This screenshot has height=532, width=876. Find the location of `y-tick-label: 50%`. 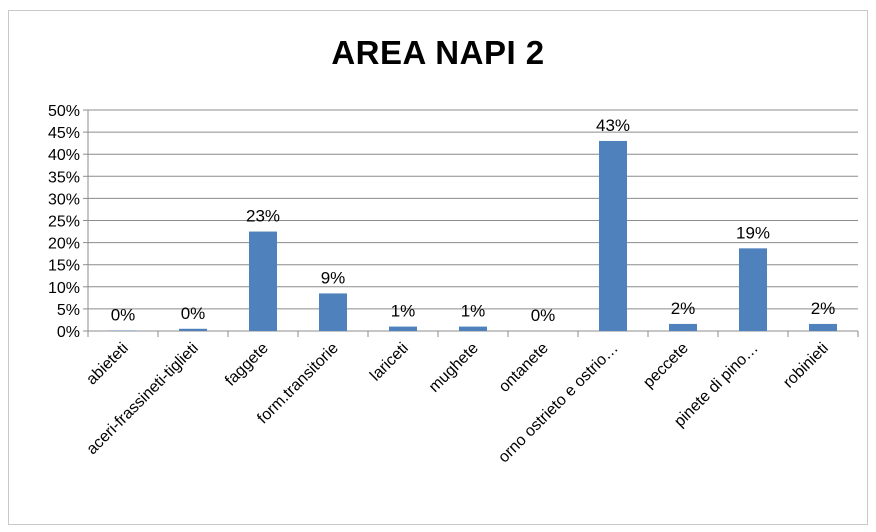

y-tick-label: 50% is located at coordinates (64, 111).